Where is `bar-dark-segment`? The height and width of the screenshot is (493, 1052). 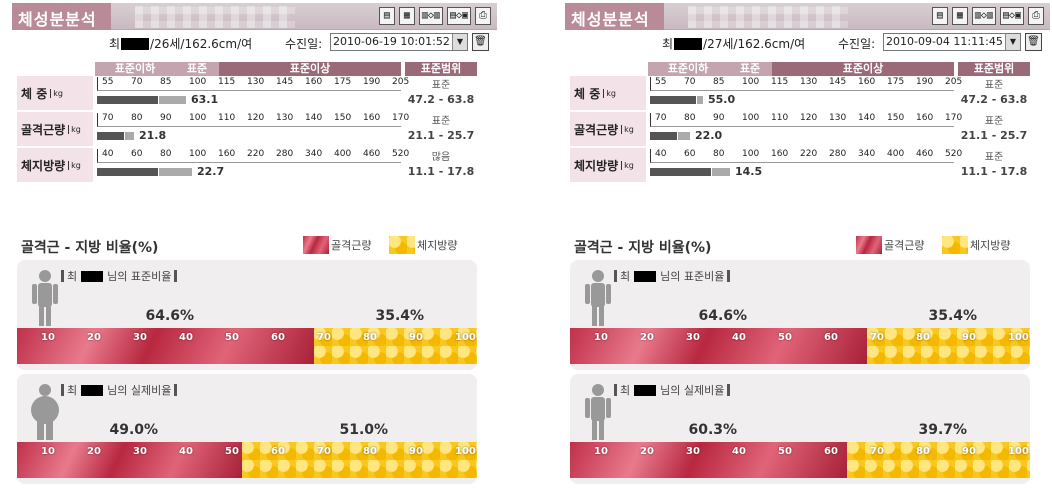
bar-dark-segment is located at coordinates (673, 100).